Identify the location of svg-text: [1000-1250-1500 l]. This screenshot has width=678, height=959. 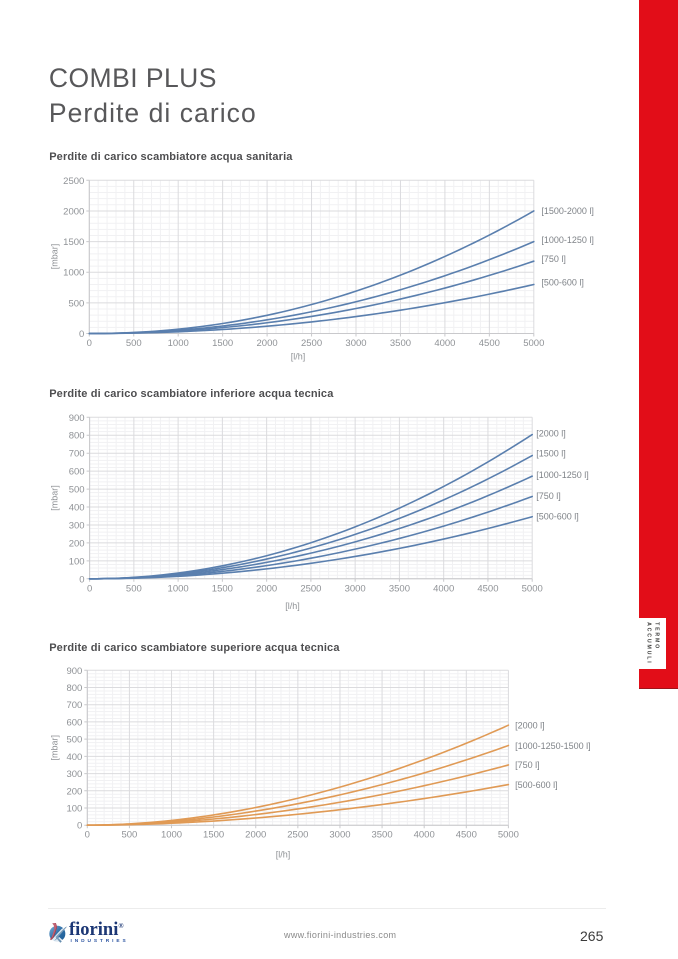
(553, 746).